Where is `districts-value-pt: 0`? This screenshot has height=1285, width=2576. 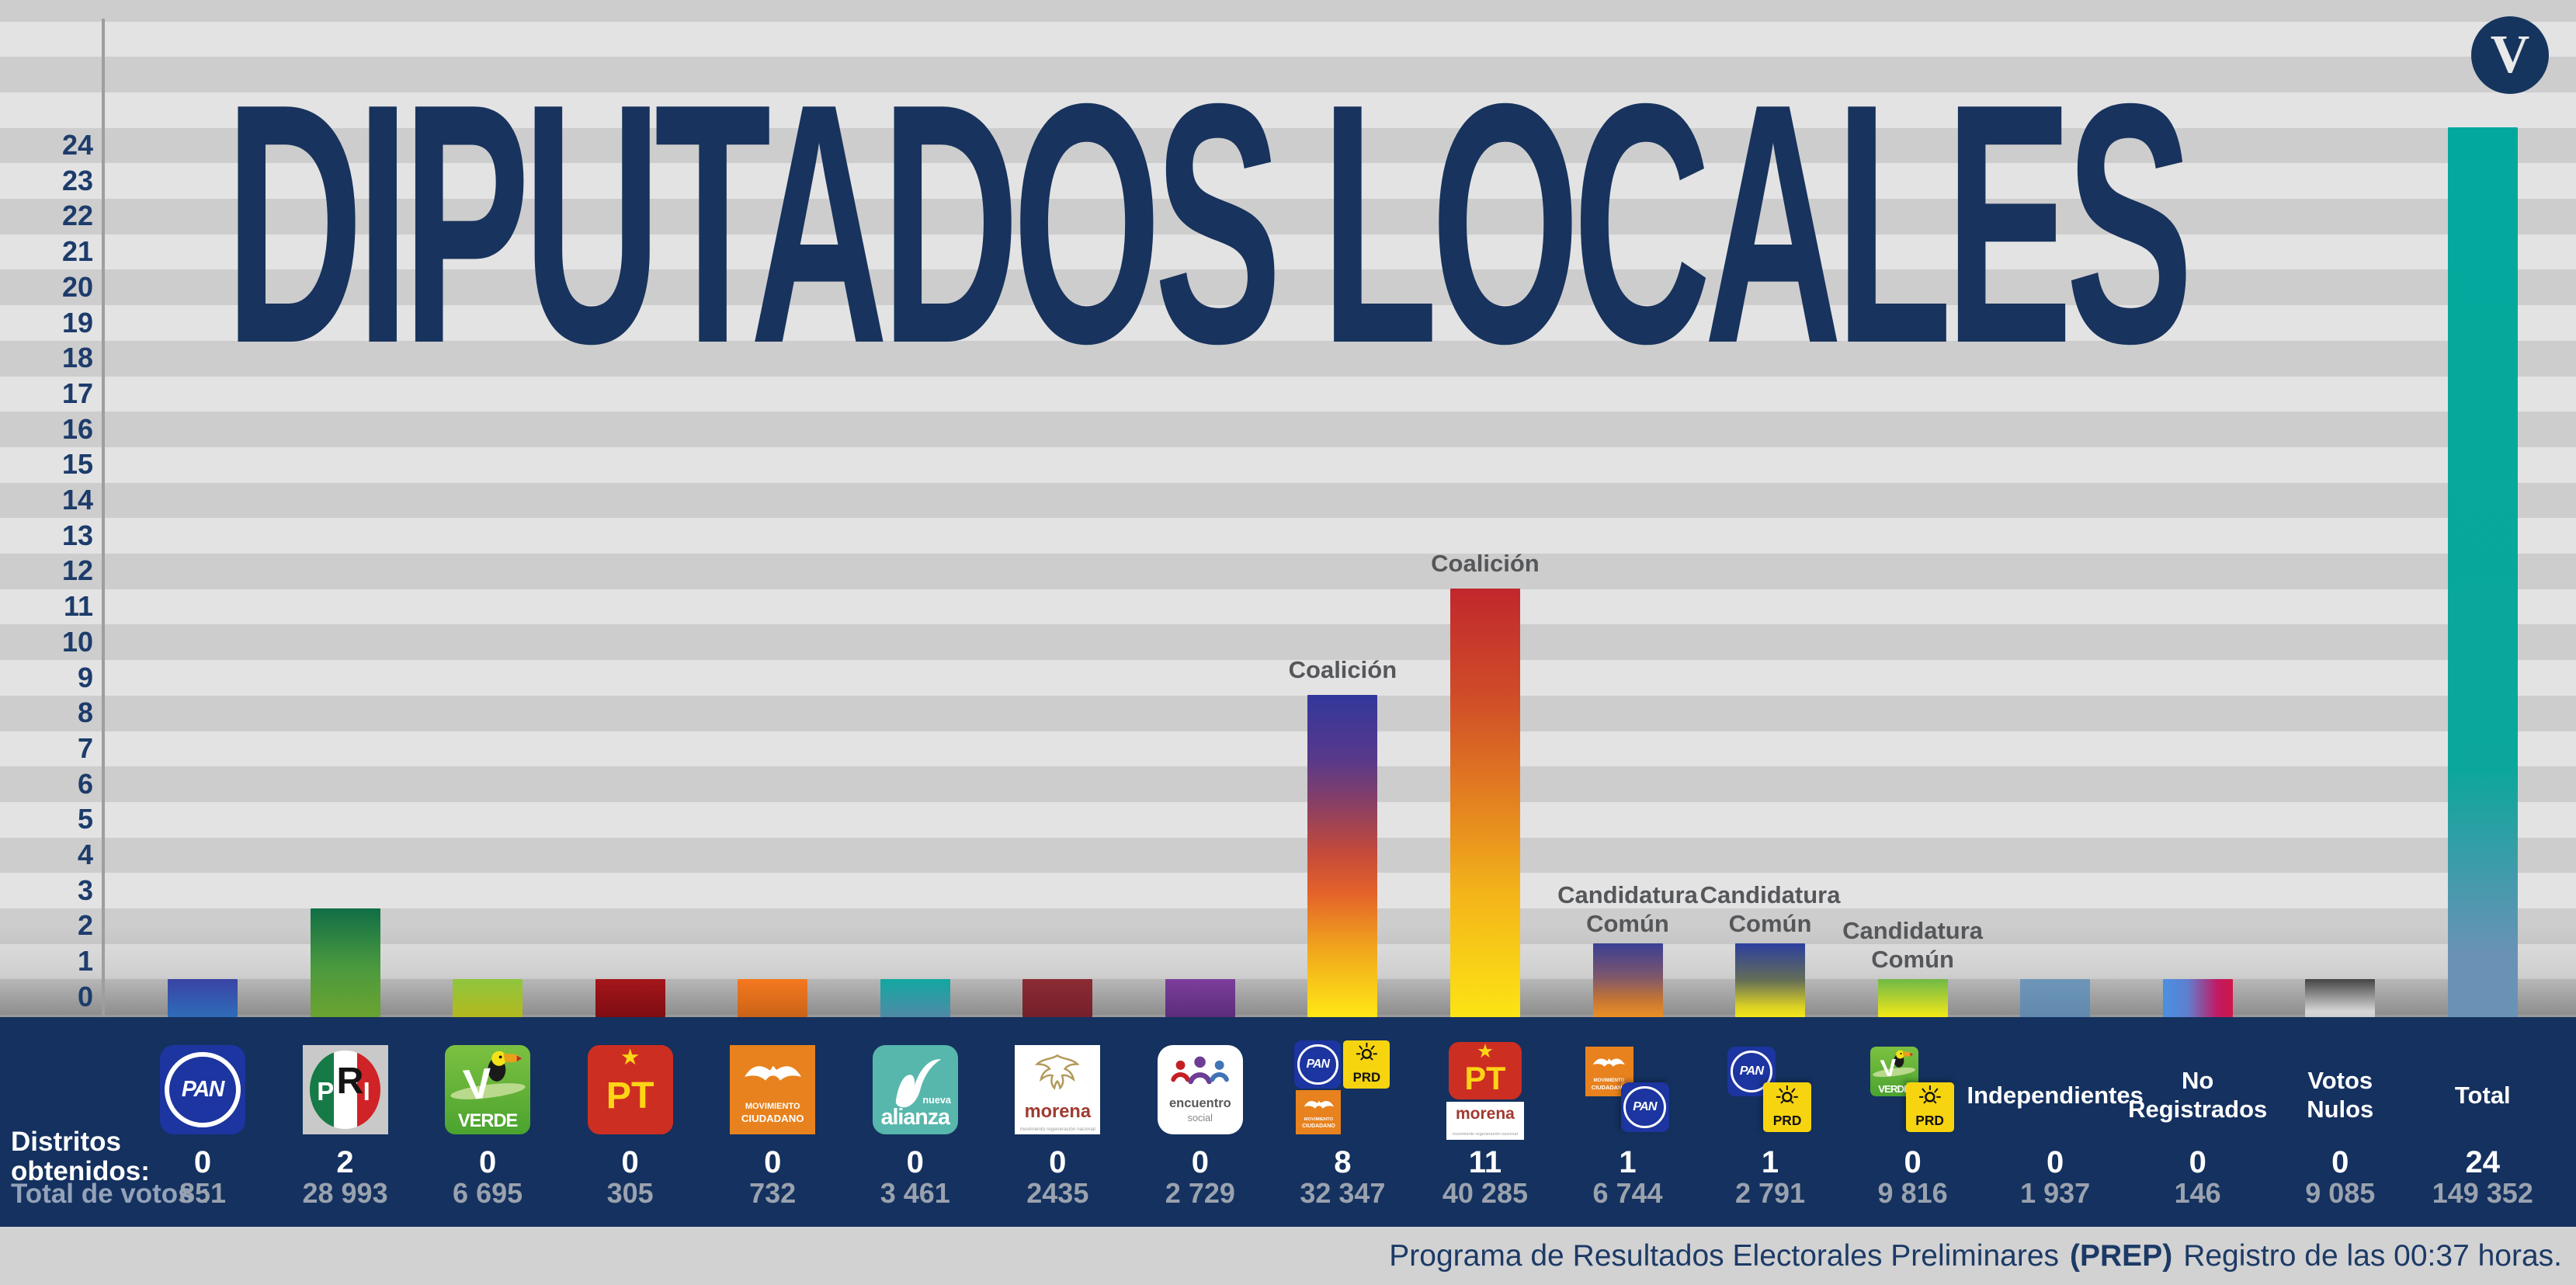 districts-value-pt: 0 is located at coordinates (630, 1162).